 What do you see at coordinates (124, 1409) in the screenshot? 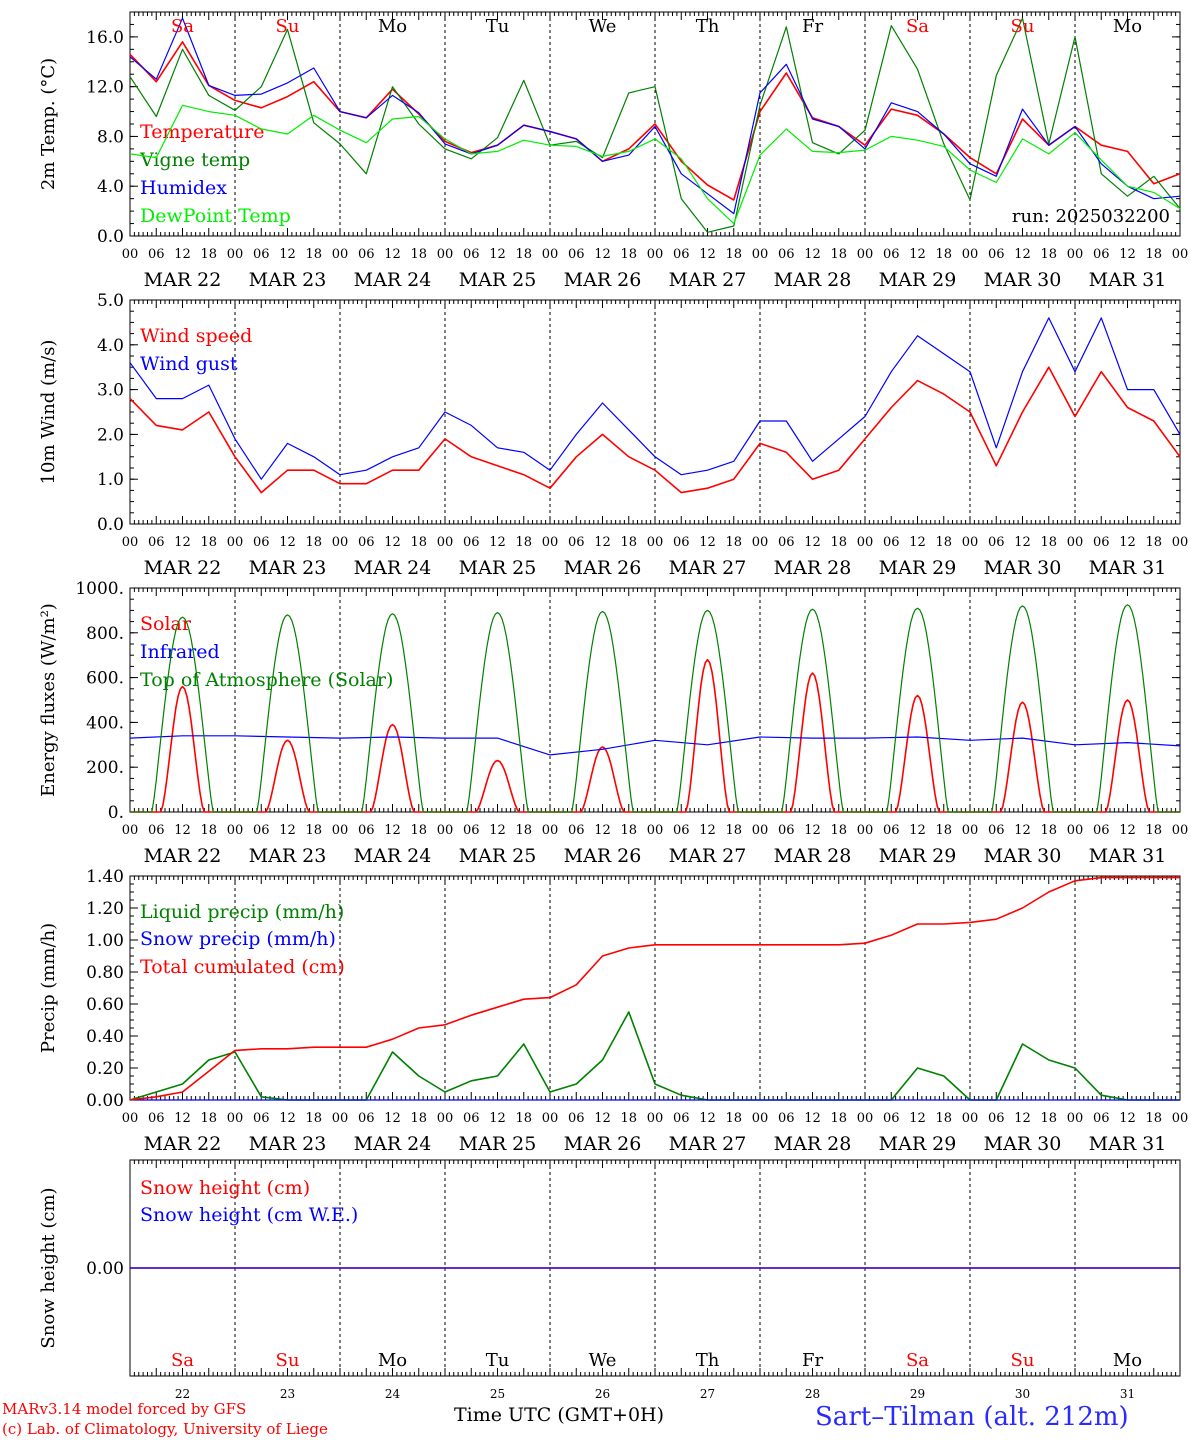
I see `model-credit: MARv3.14 model forced by GFS` at bounding box center [124, 1409].